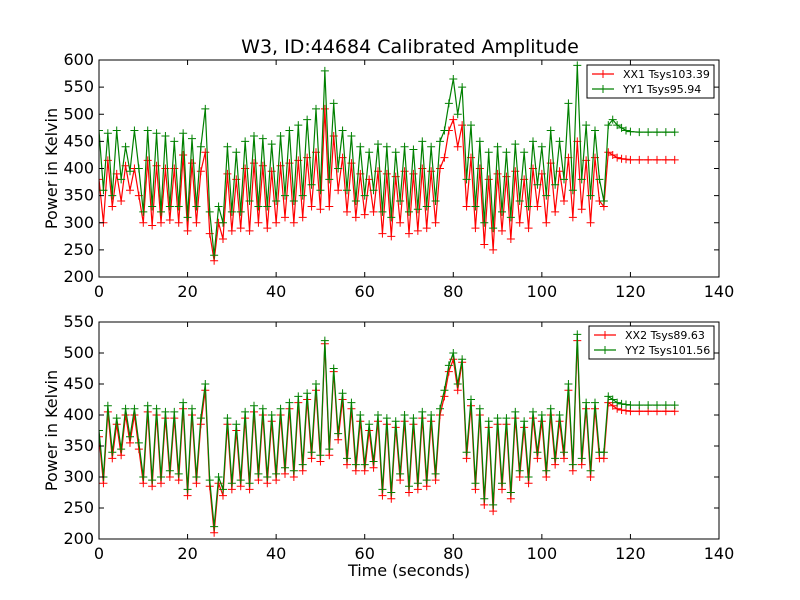 The image size is (800, 600). Describe the element at coordinates (78, 59) in the screenshot. I see `y-tick-label: 600` at that location.